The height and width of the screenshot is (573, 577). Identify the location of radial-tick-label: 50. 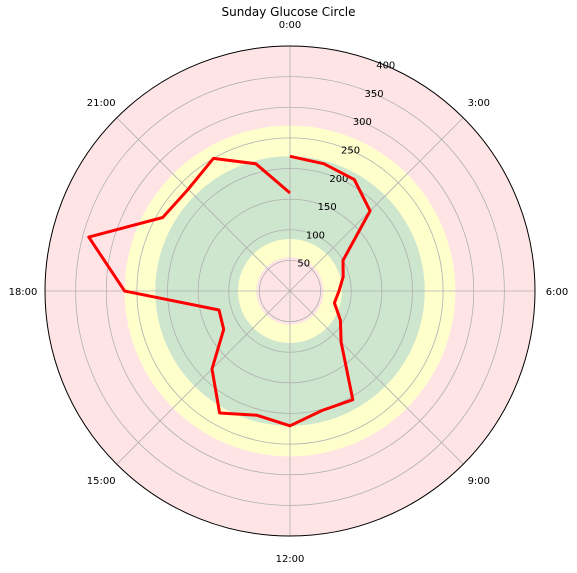
(303, 264).